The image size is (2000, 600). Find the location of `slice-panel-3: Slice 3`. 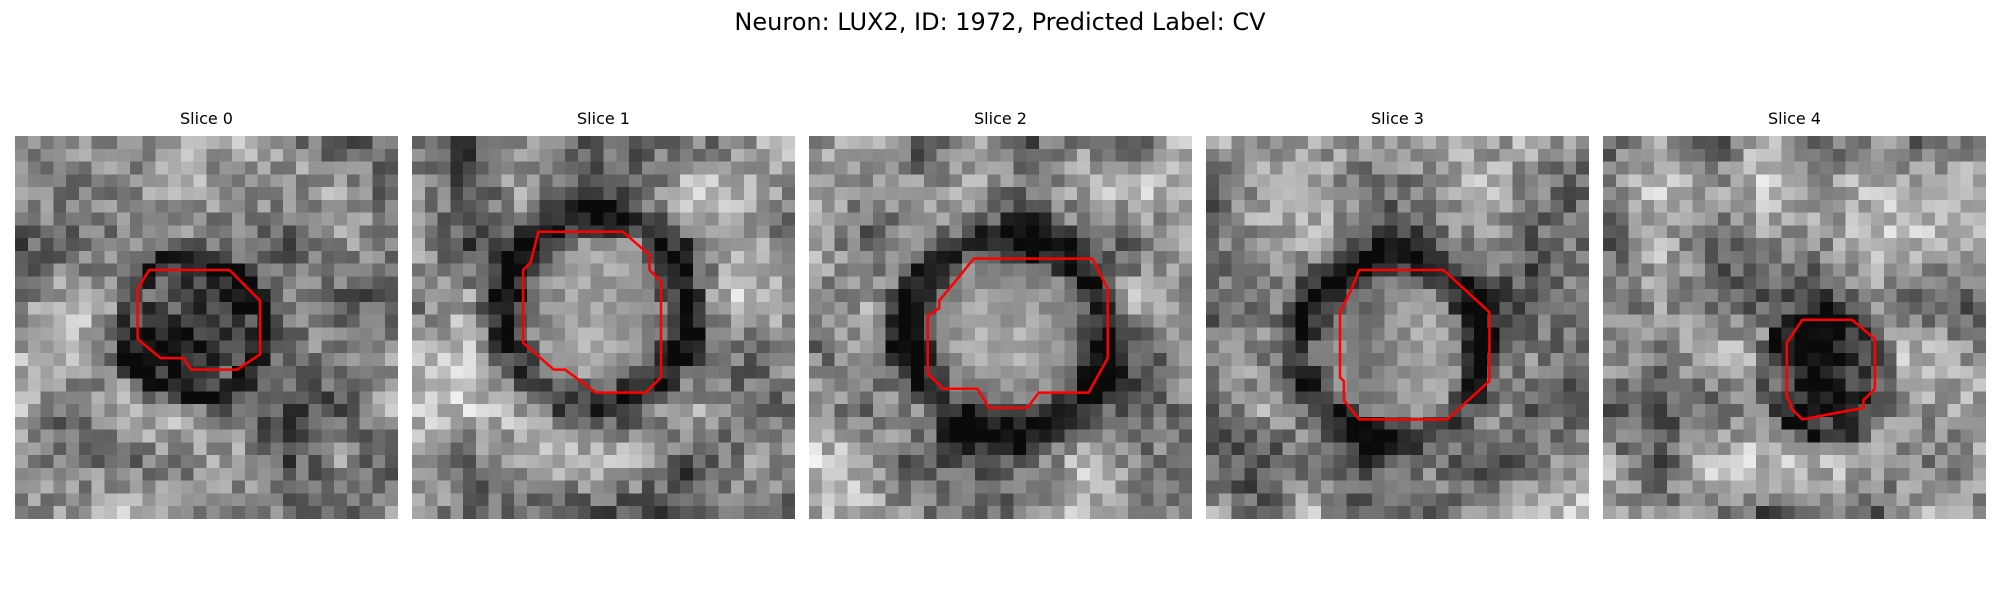

slice-panel-3: Slice 3 is located at coordinates (1397, 313).